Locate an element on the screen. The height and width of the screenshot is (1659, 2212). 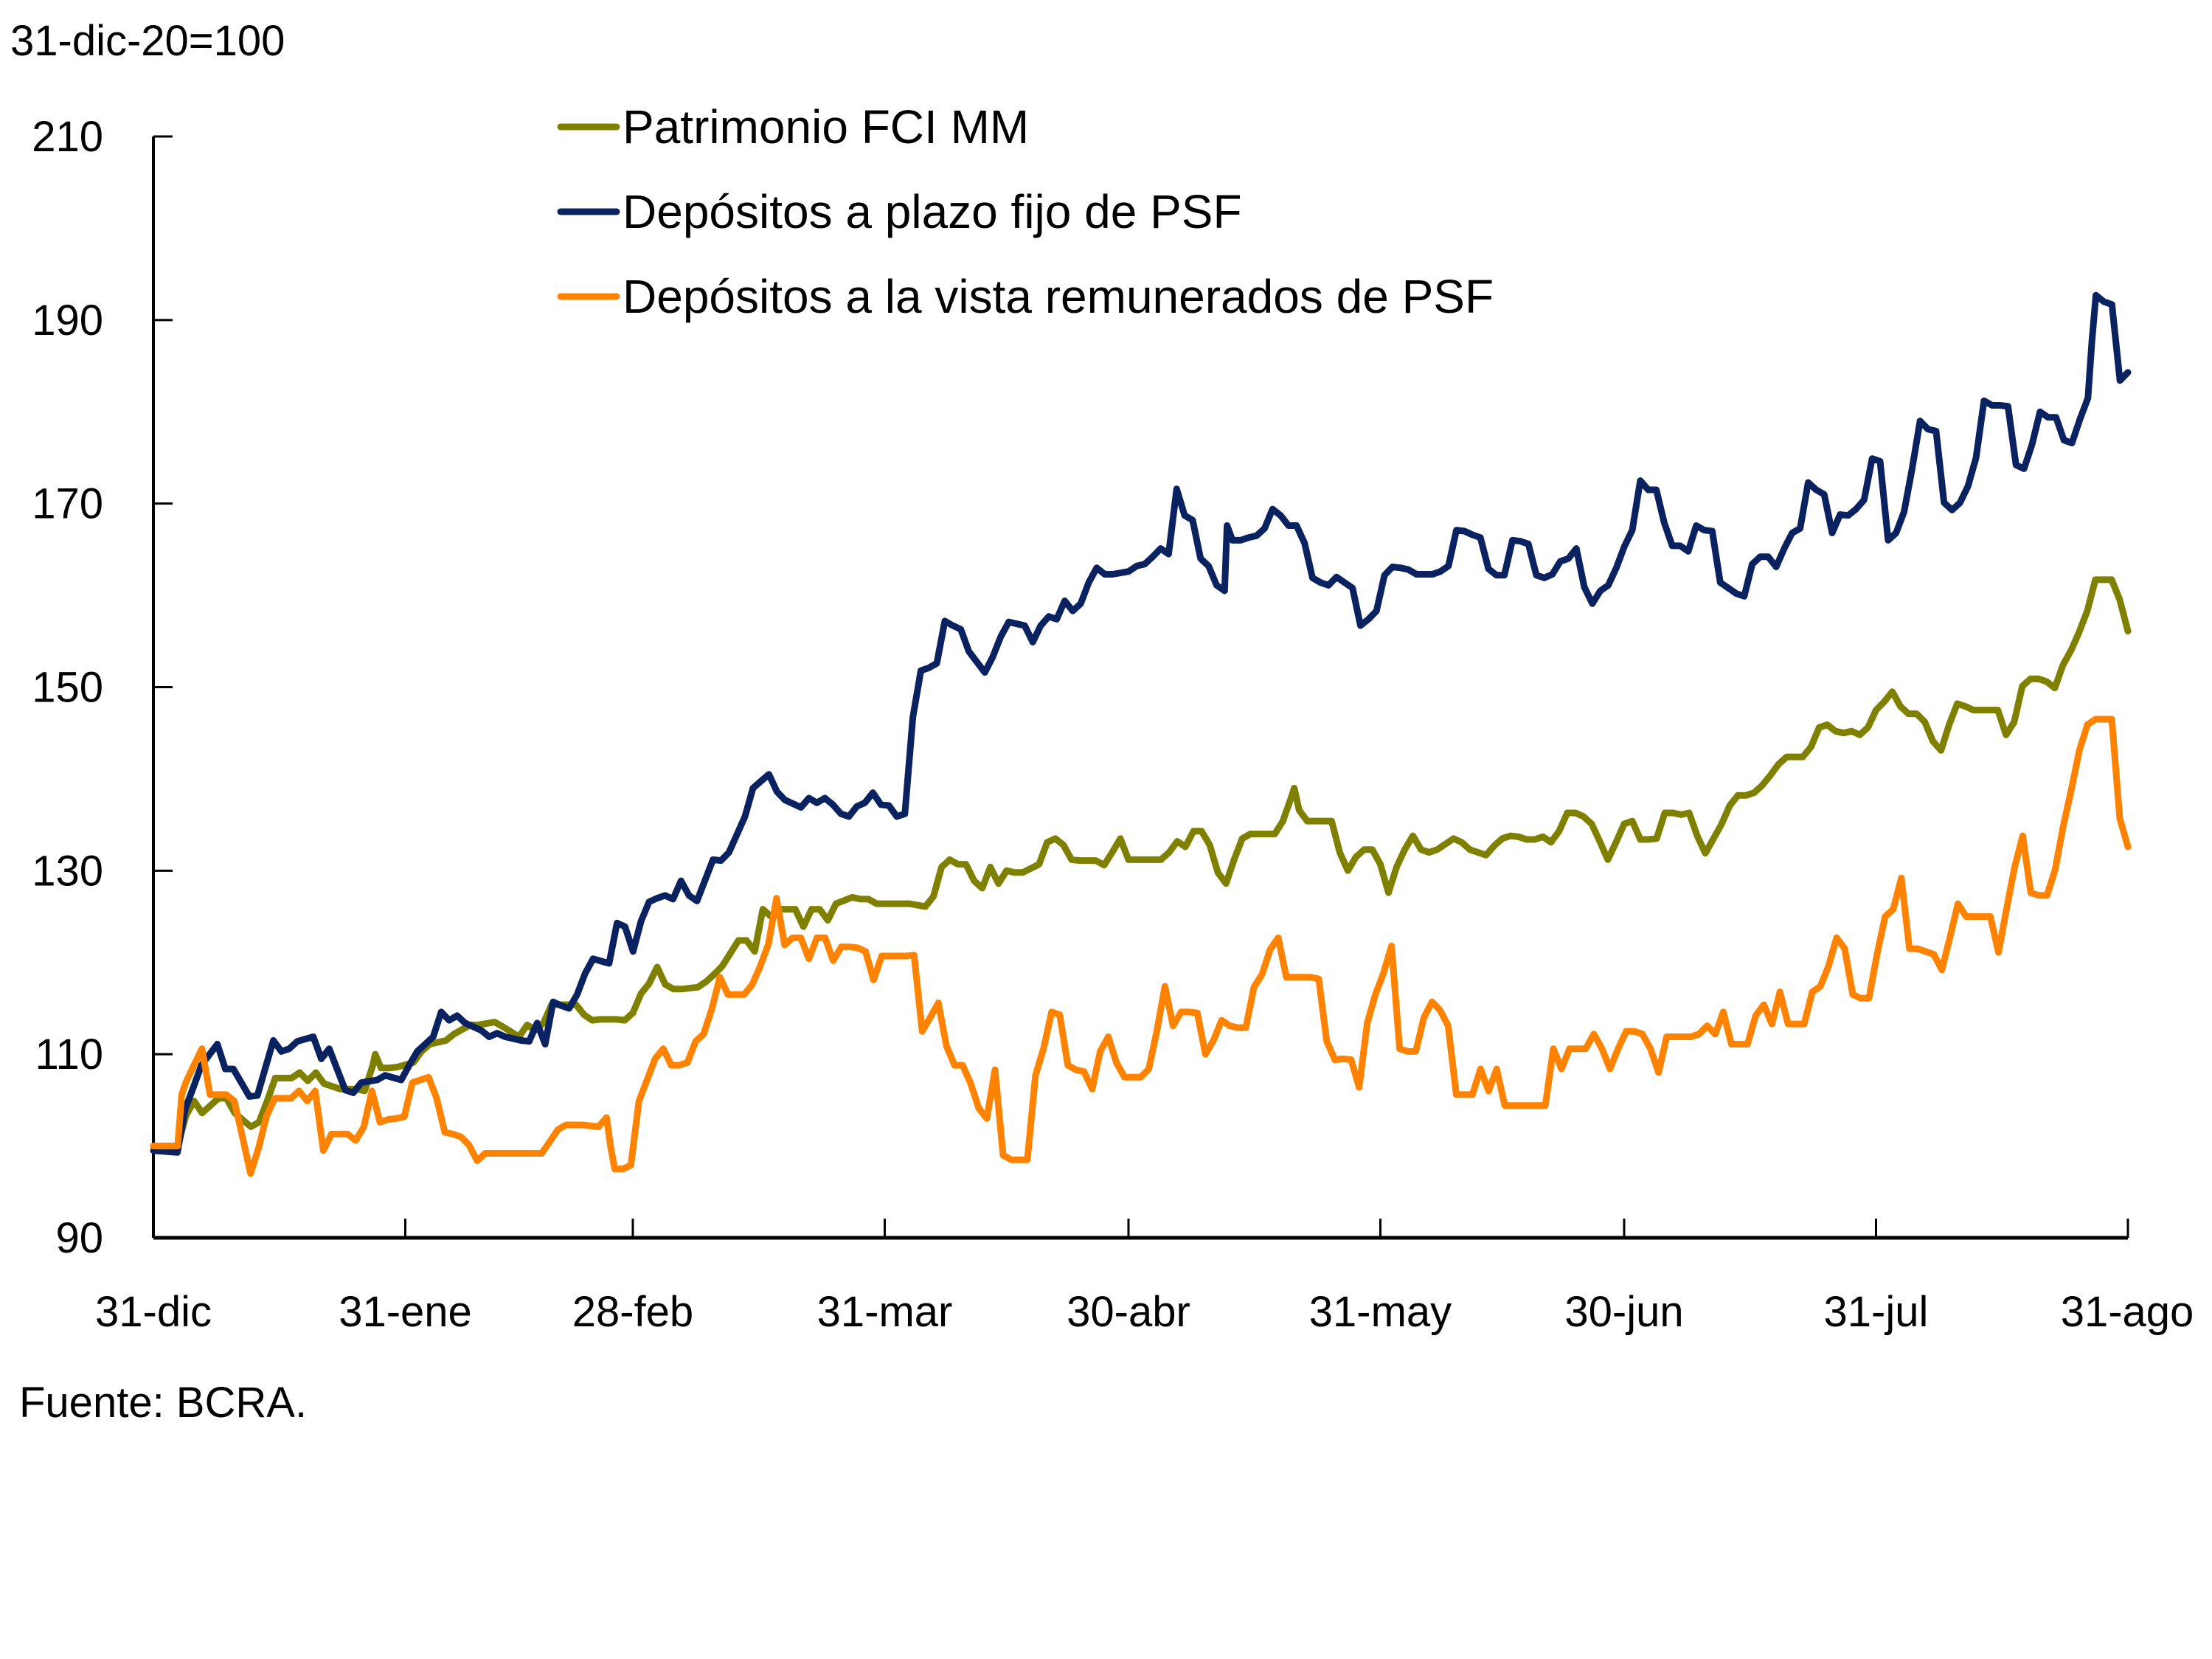
legend-label: Depósitos a plazo fijo de PSF is located at coordinates (933, 211).